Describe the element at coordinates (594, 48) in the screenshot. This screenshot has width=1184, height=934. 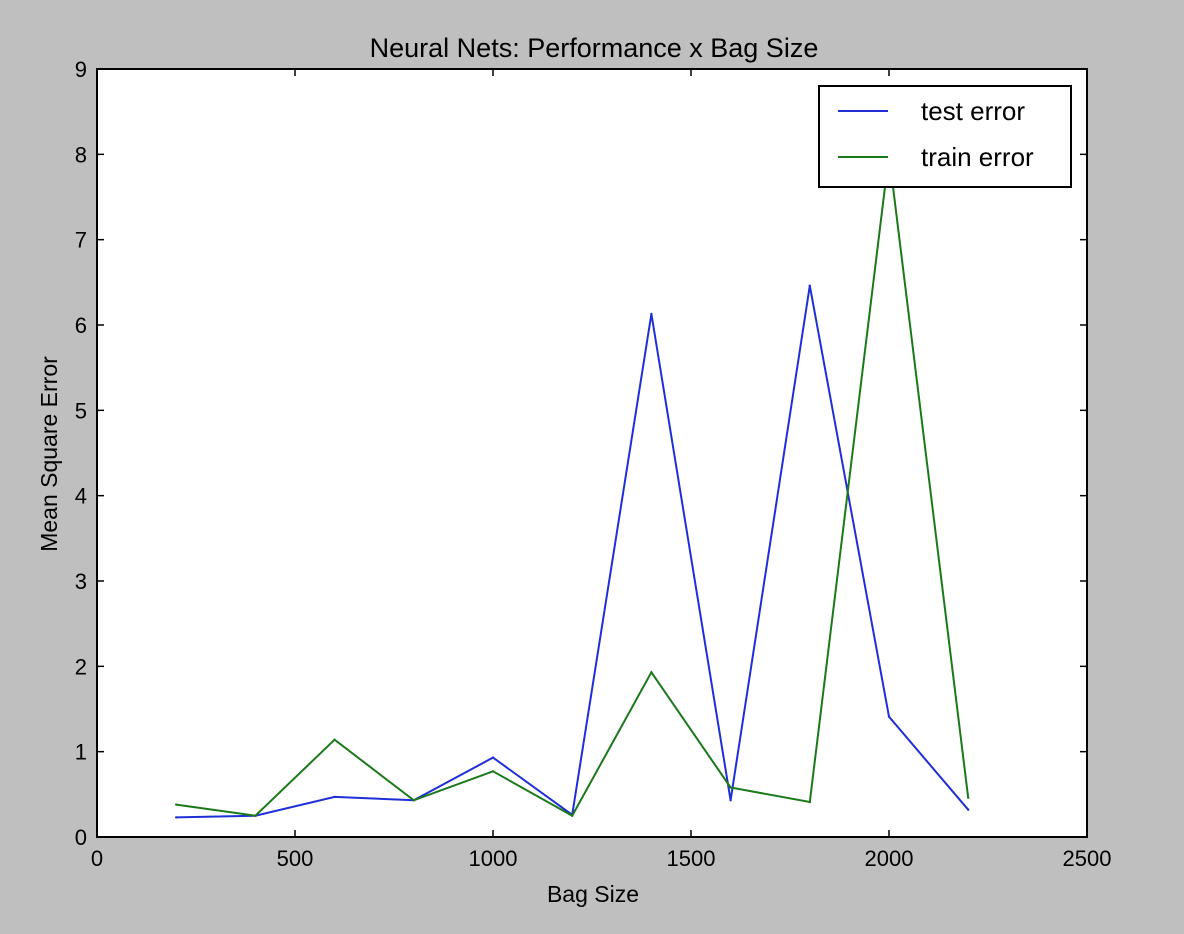
I see `chart-title: Neural Nets: Performance x Bag Size` at that location.